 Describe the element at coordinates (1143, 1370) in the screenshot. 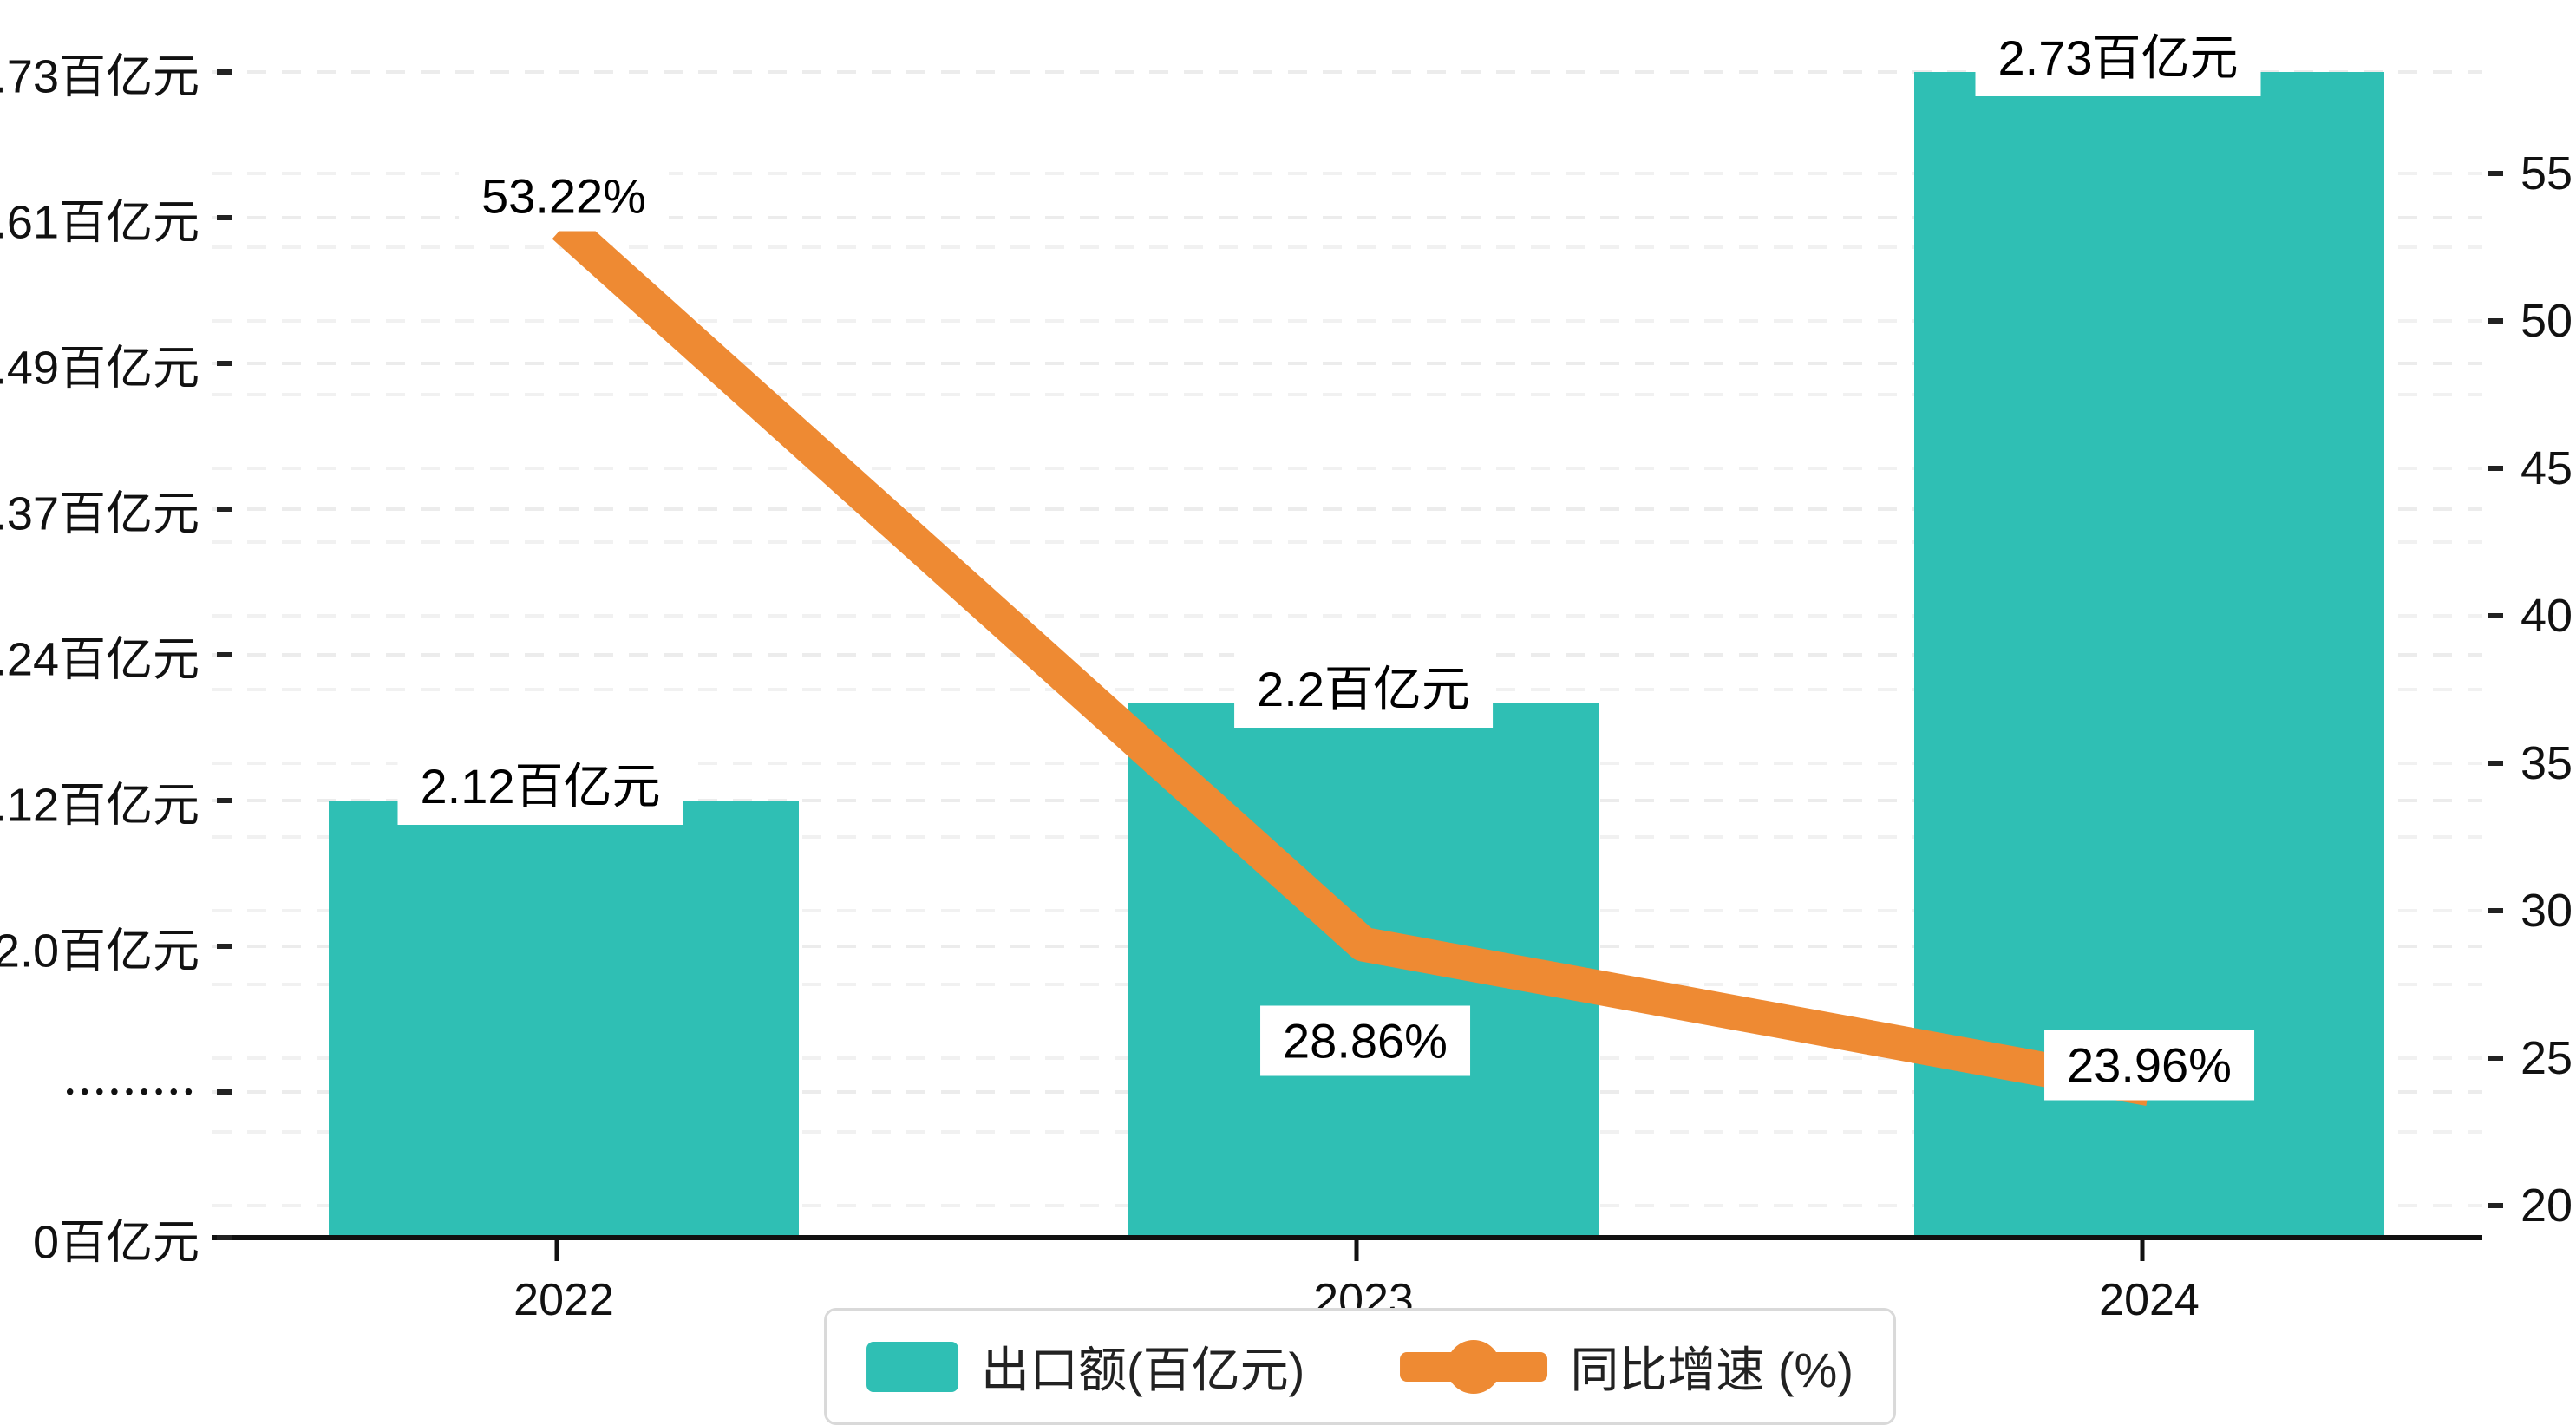

I see `legend-label-export: 出口额(百亿元)` at that location.